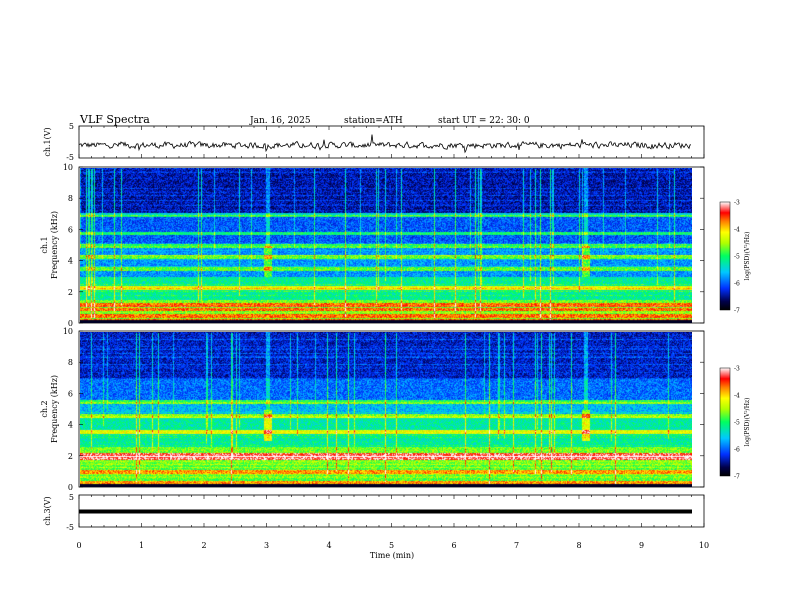  Describe the element at coordinates (328, 545) in the screenshot. I see `x-axis-tick-label: 4` at that location.